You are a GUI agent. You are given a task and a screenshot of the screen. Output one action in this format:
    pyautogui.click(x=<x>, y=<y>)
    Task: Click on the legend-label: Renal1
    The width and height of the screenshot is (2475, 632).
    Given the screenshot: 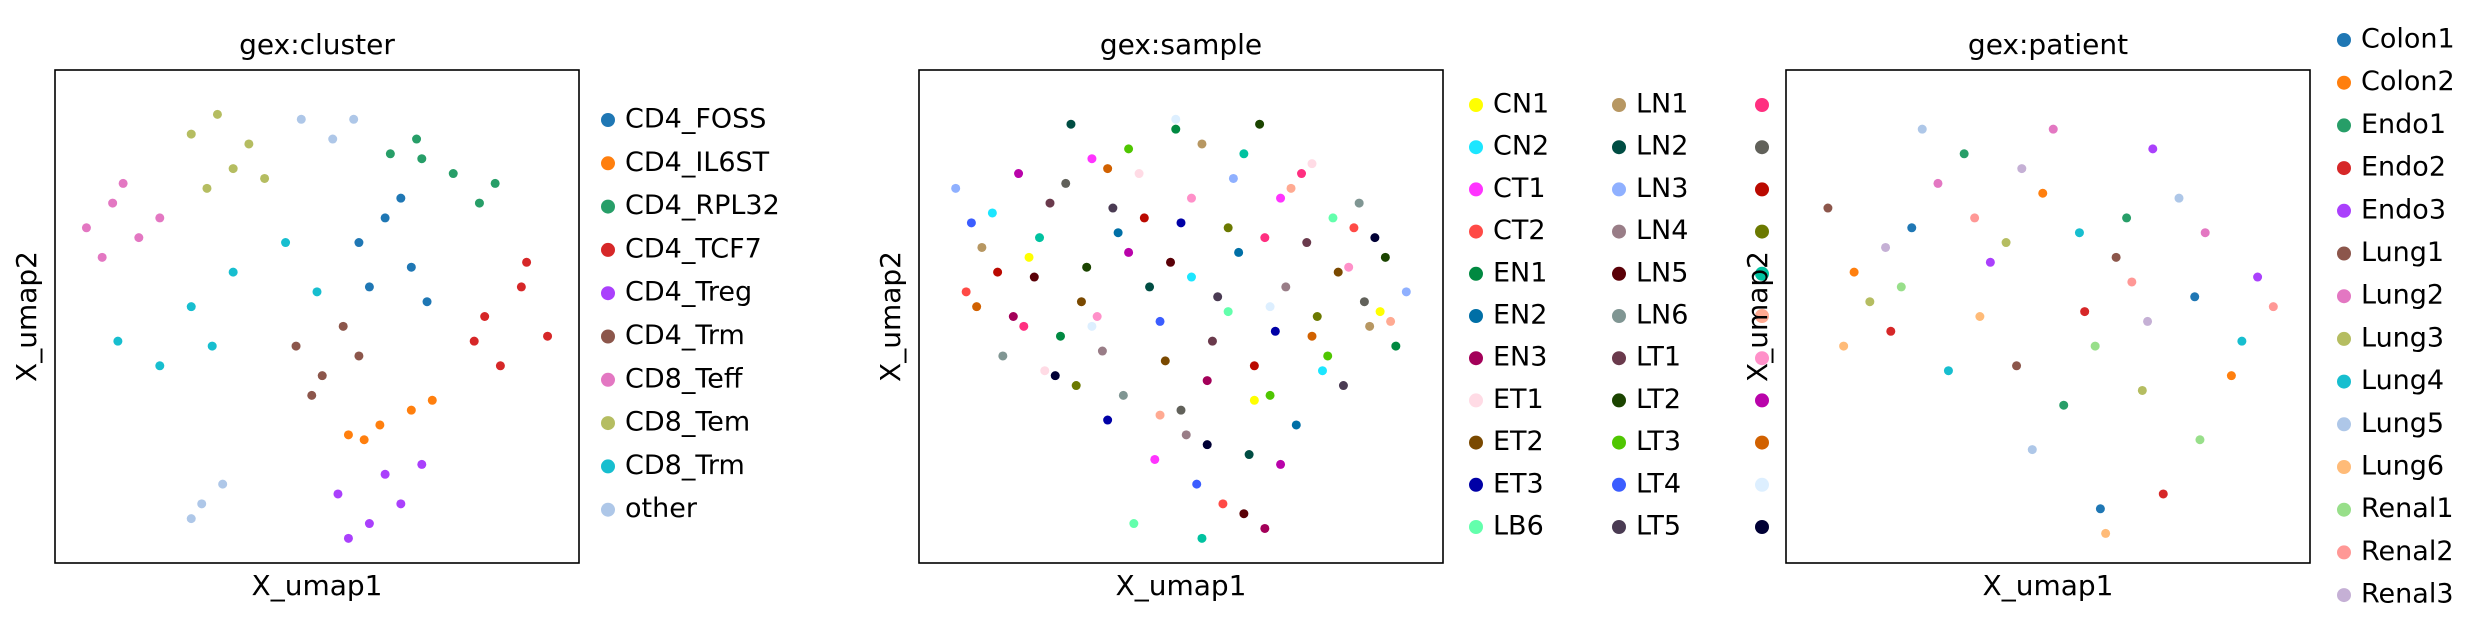 What is the action you would take?
    pyautogui.click(x=2407, y=508)
    